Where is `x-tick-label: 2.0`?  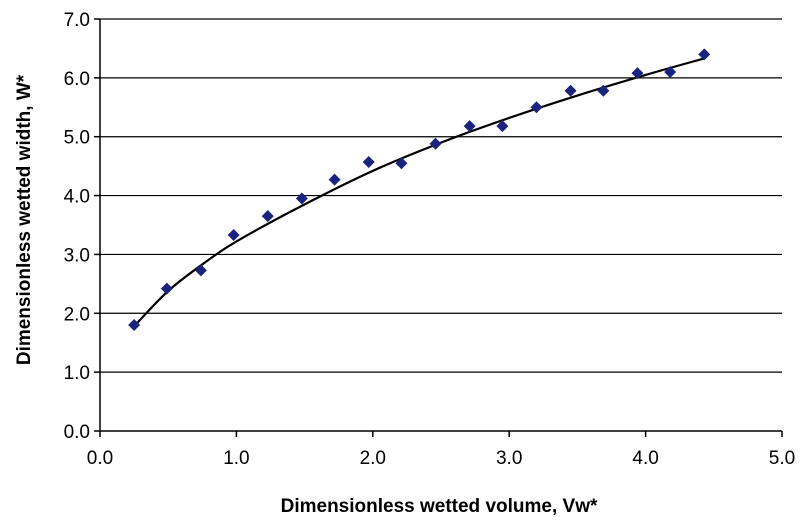
x-tick-label: 2.0 is located at coordinates (373, 458).